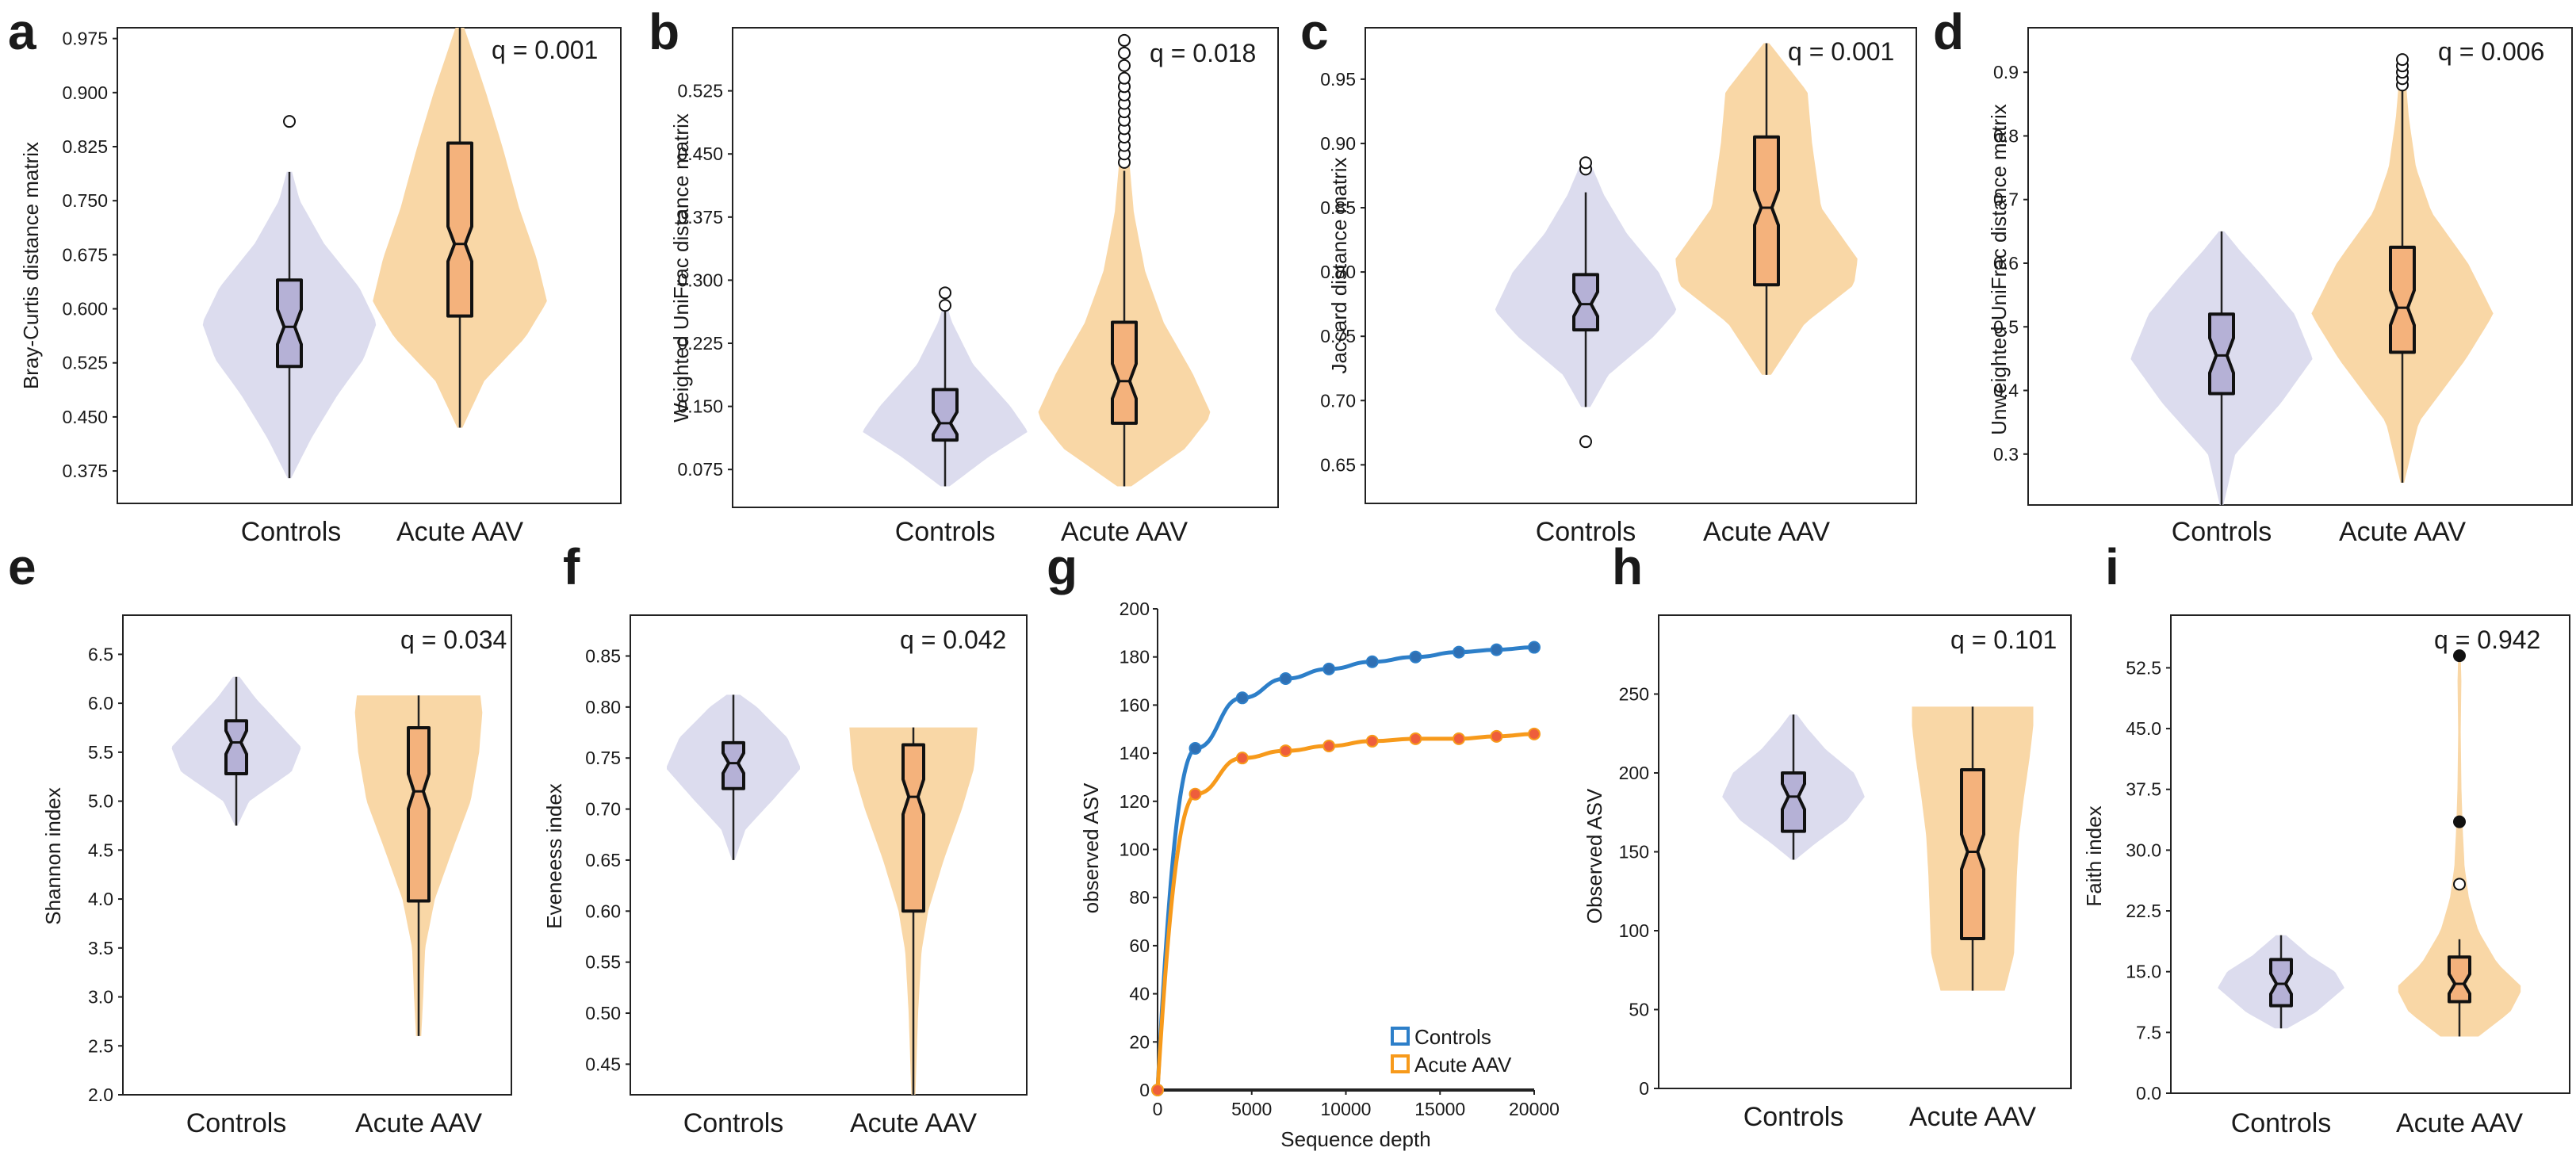 This screenshot has height=1159, width=2576. Describe the element at coordinates (953, 639) in the screenshot. I see `q-value-f: q = 0.042` at that location.